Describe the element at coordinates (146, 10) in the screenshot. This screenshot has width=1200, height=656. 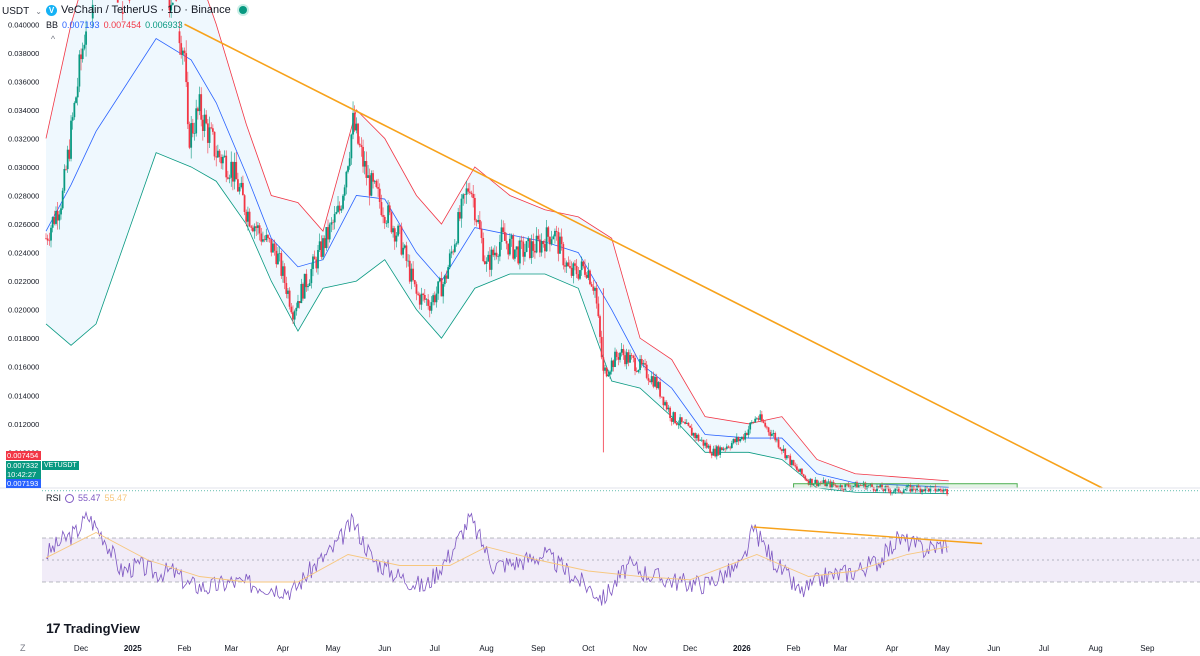
I see `symbol-header: V VeChain / TetherUS · 1D · Binance` at that location.